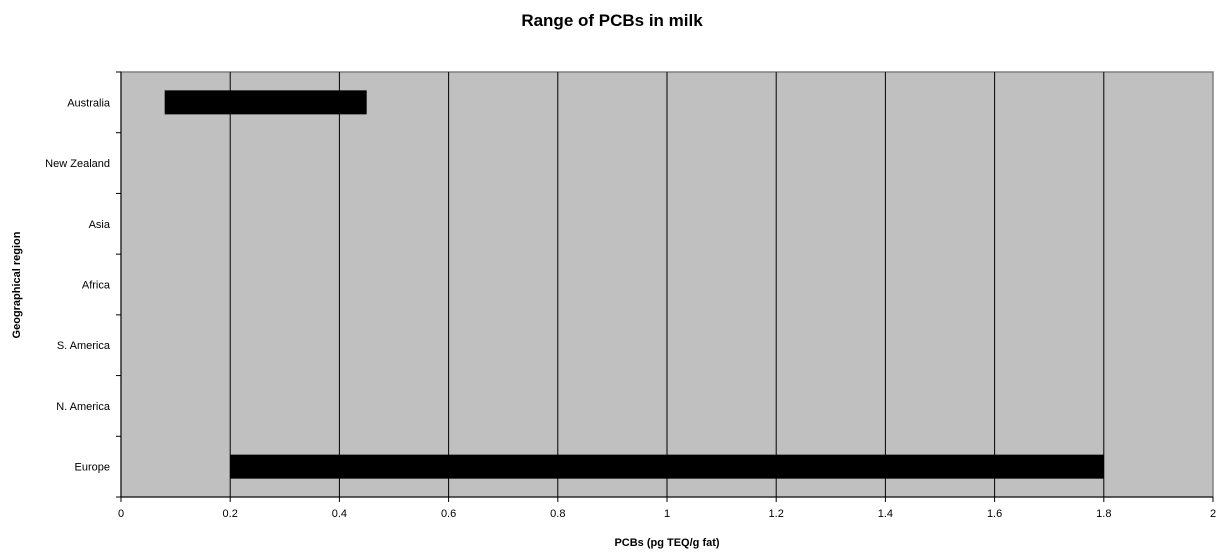 The height and width of the screenshot is (559, 1230). Describe the element at coordinates (448, 514) in the screenshot. I see `x-tick-label: 0.6` at that location.